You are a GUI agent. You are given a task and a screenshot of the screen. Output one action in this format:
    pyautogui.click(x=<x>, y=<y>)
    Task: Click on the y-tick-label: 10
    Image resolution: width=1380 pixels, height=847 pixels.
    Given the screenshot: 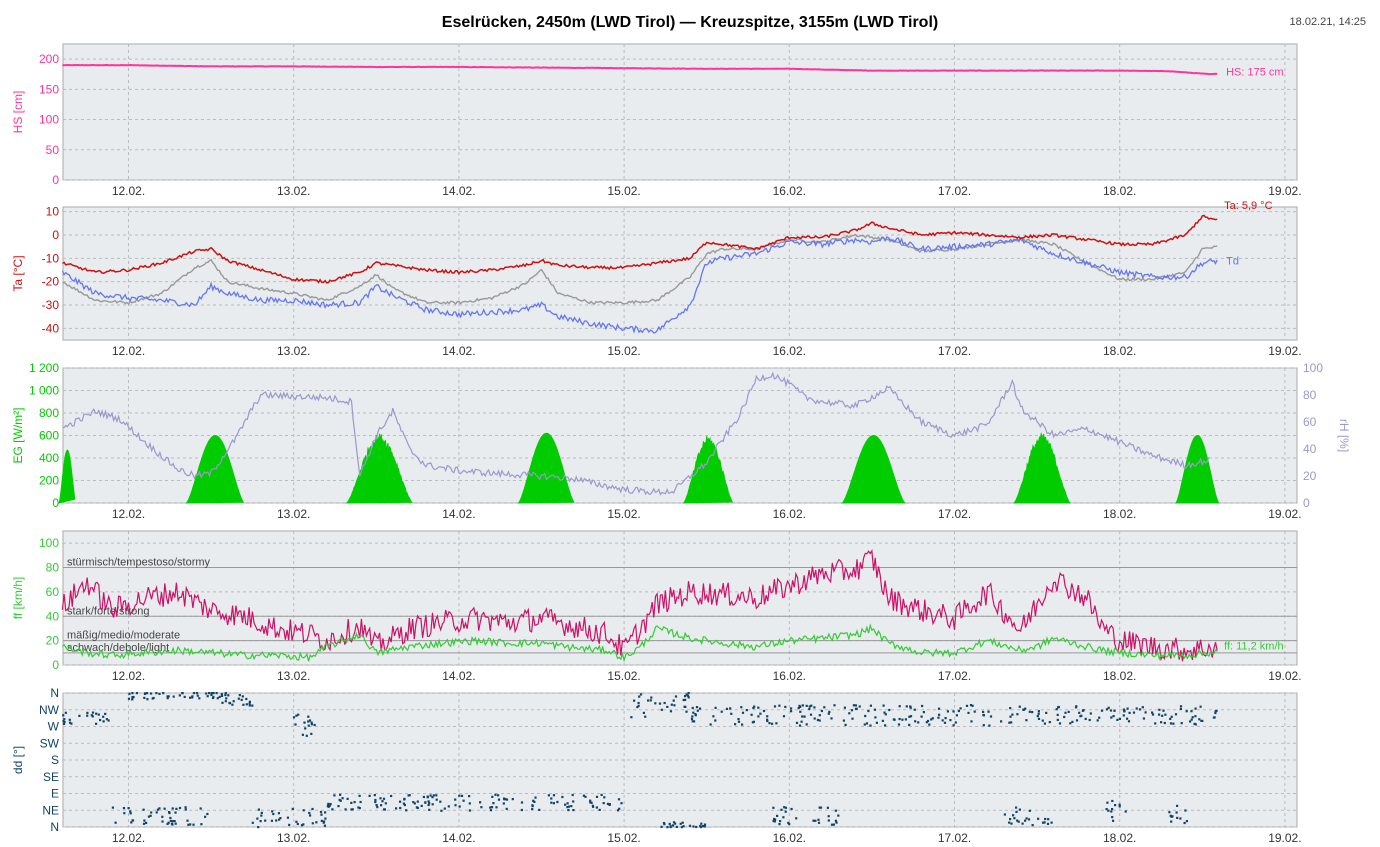 What is the action you would take?
    pyautogui.click(x=53, y=212)
    